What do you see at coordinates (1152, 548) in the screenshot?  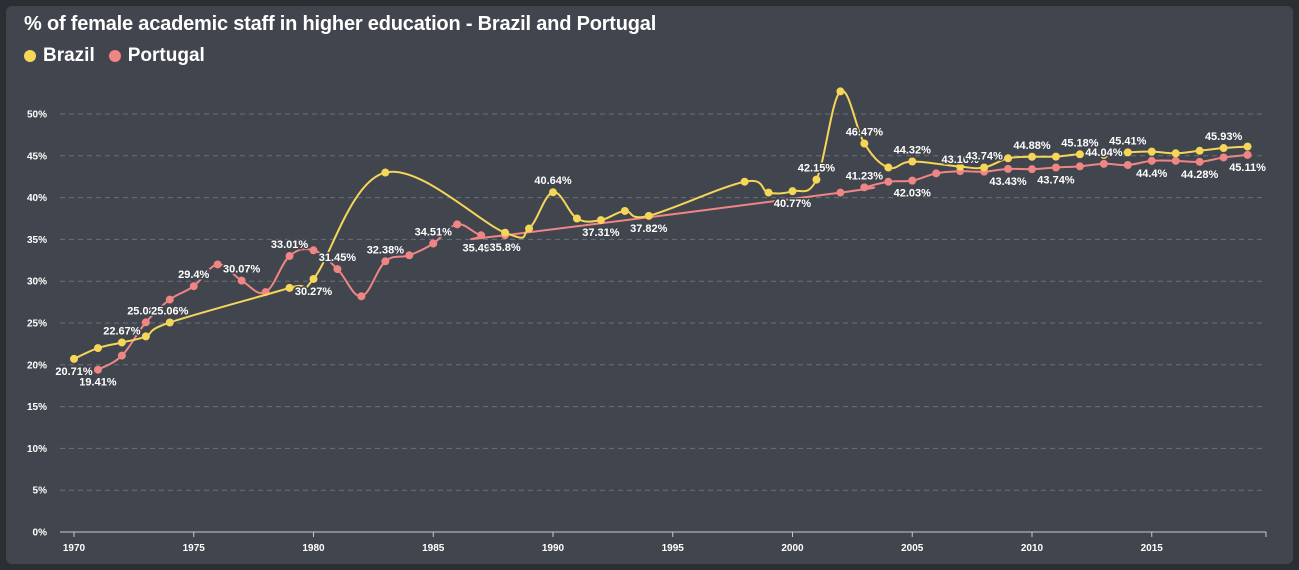 I see `x-tick-label: 2015` at bounding box center [1152, 548].